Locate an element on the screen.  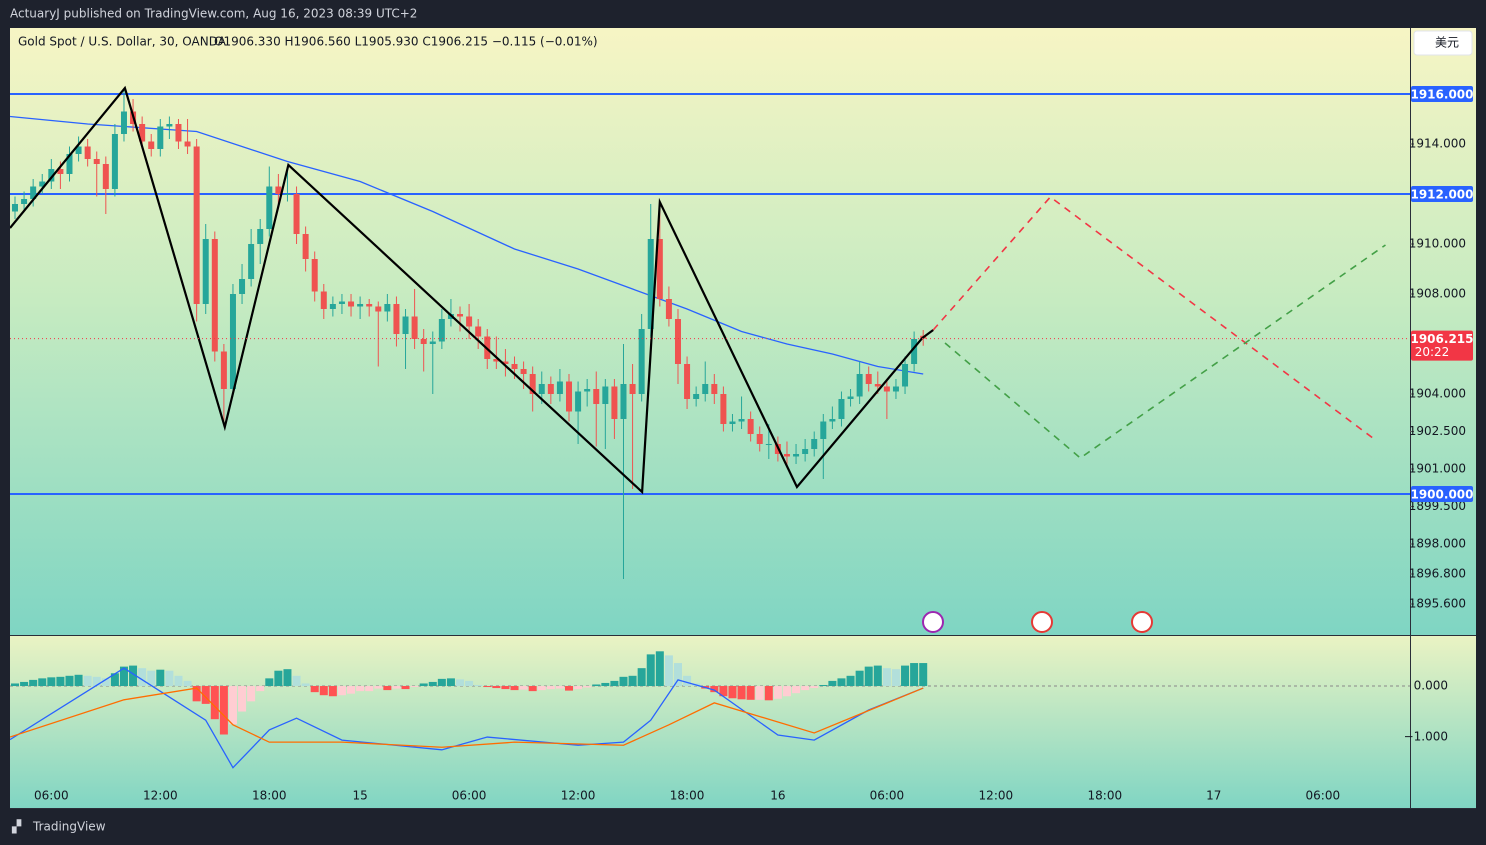
y-tick-label: 1902.500 is located at coordinates (1437, 431).